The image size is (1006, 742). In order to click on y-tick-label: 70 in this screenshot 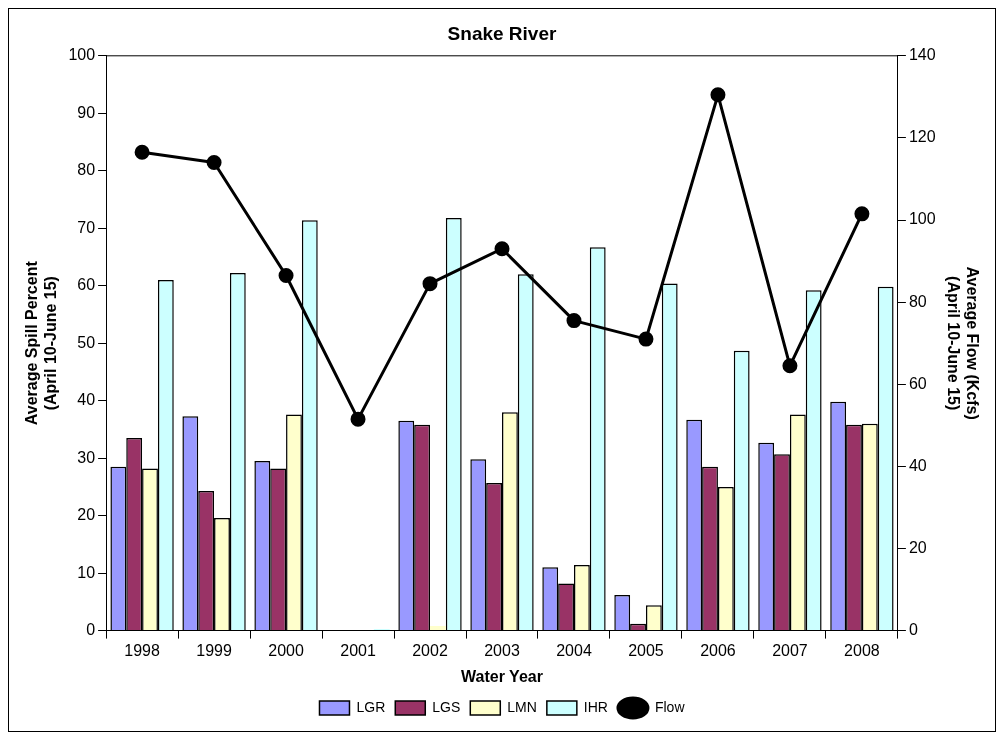, I will do `click(86, 227)`.